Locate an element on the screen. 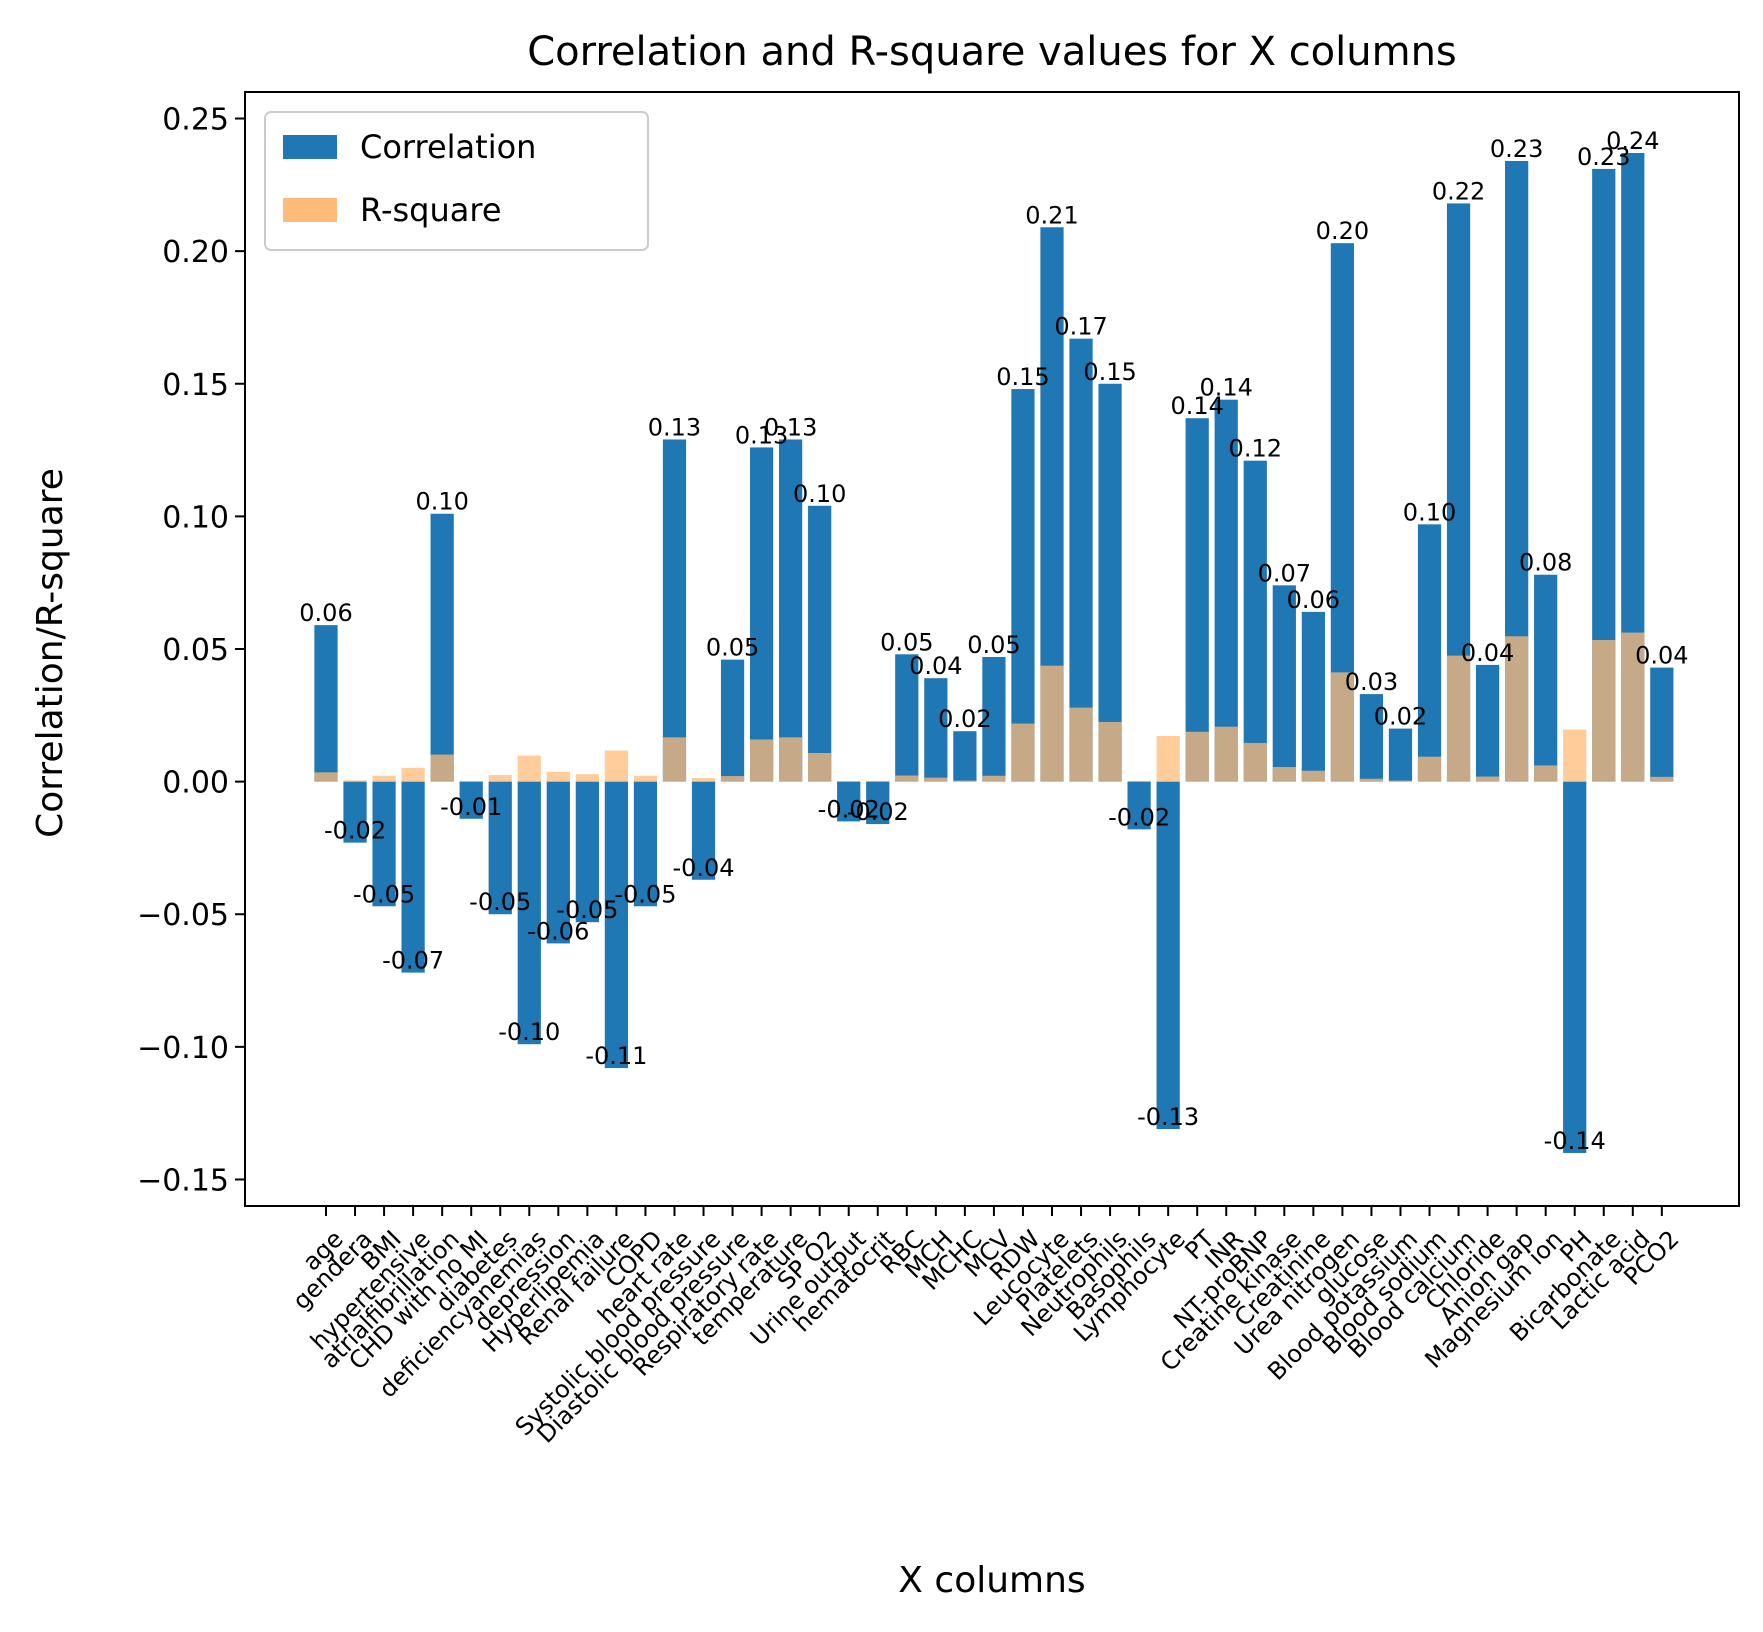 This screenshot has width=1763, height=1632. correlation-bar-depression is located at coordinates (558, 862).